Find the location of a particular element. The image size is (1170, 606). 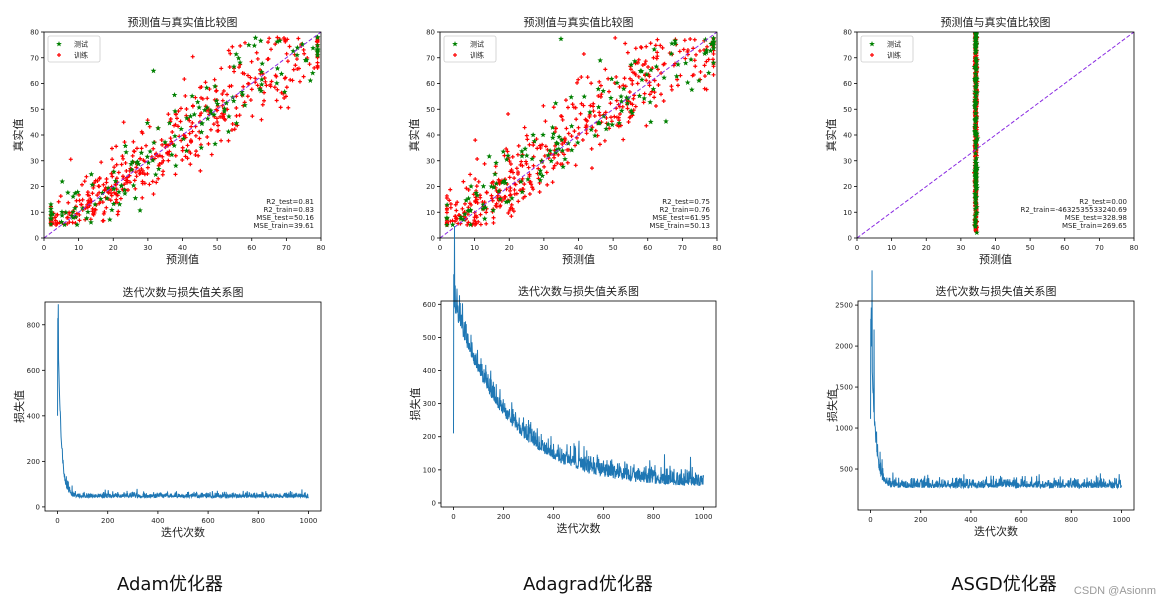

y-tick-label: 500 is located at coordinates (429, 338).